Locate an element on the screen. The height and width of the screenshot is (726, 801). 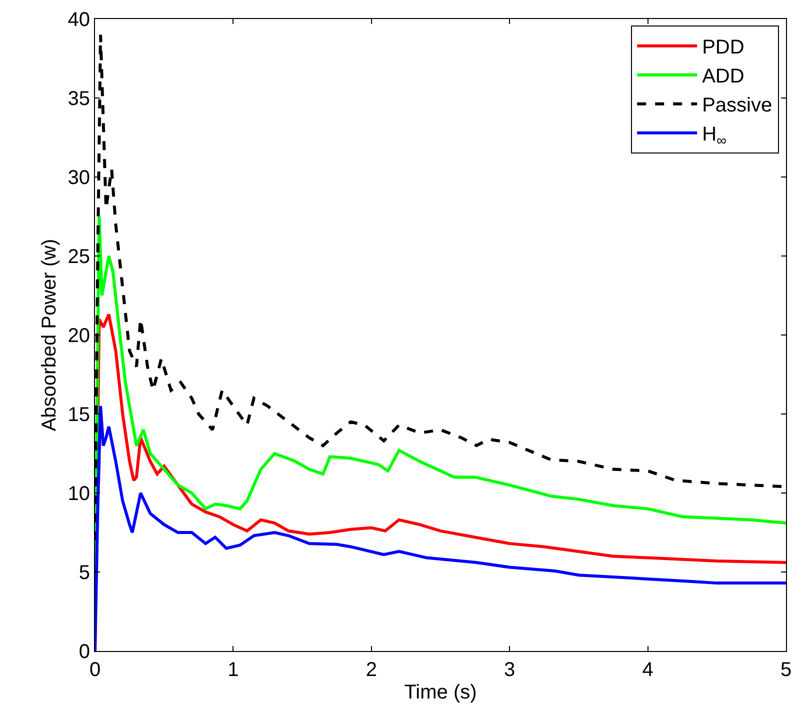
legend-label: ADD is located at coordinates (723, 77).